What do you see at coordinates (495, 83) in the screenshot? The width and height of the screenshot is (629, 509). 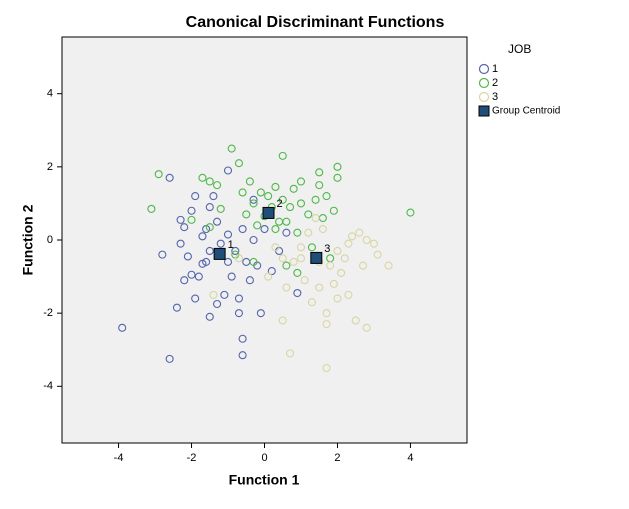 I see `legend-label: 2` at bounding box center [495, 83].